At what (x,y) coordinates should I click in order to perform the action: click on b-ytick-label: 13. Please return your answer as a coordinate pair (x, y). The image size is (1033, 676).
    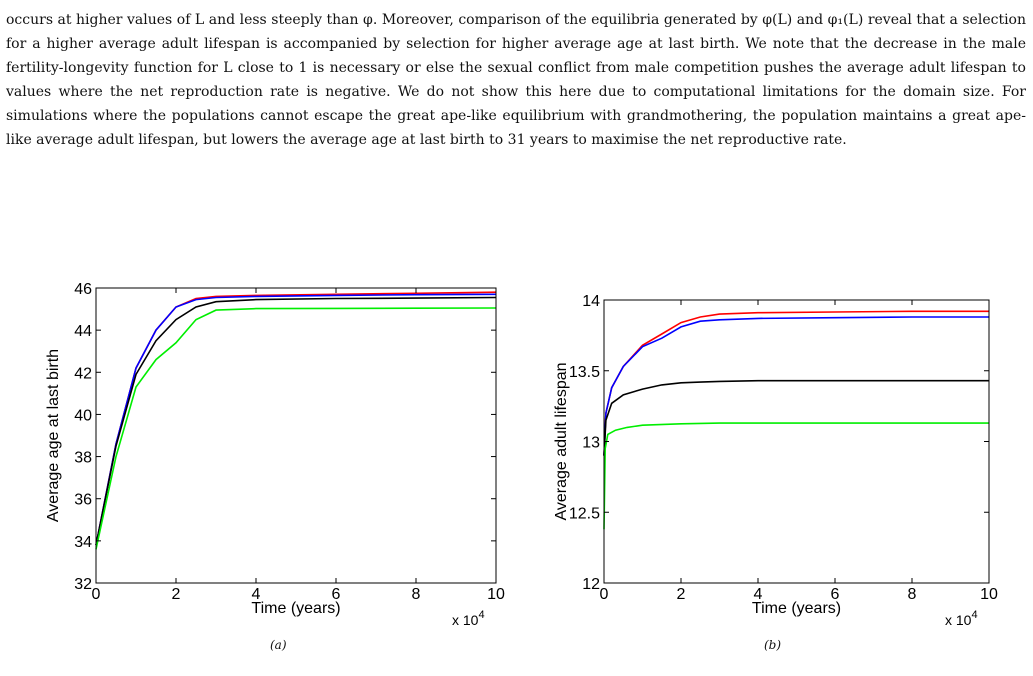
    Looking at the image, I should click on (591, 443).